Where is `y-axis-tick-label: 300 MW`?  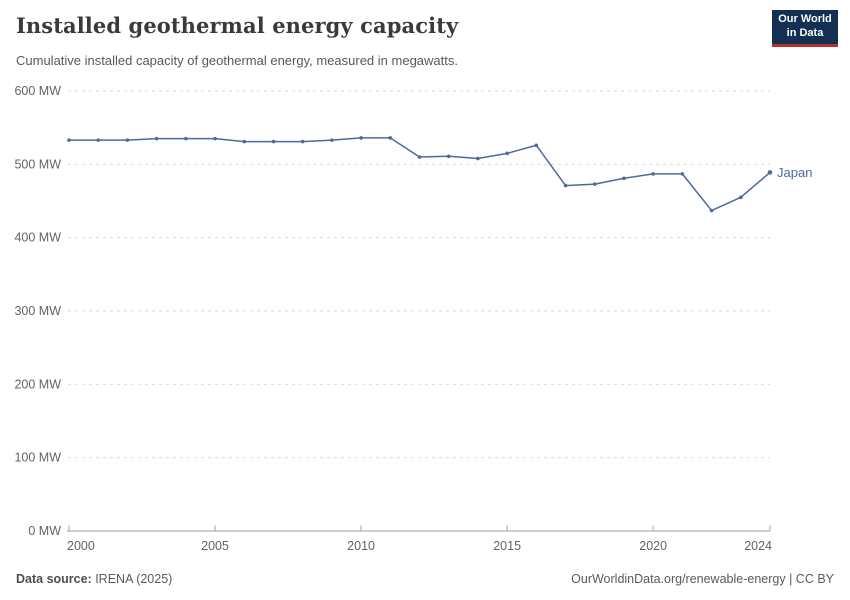 y-axis-tick-label: 300 MW is located at coordinates (37, 311).